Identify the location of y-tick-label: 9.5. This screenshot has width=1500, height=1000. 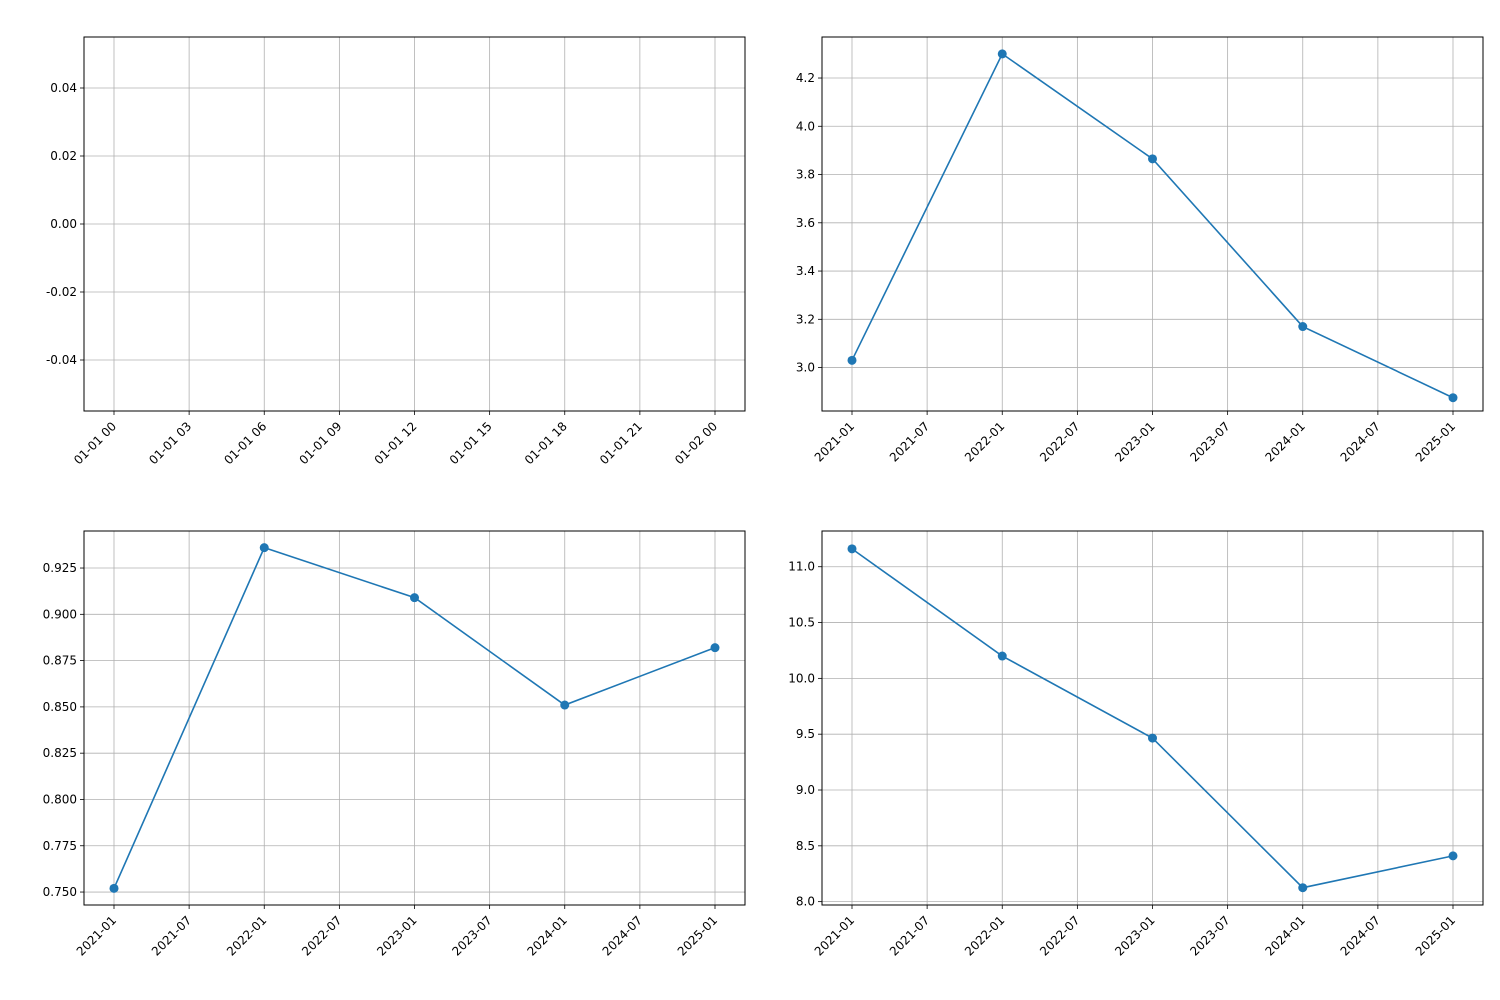
(805, 734).